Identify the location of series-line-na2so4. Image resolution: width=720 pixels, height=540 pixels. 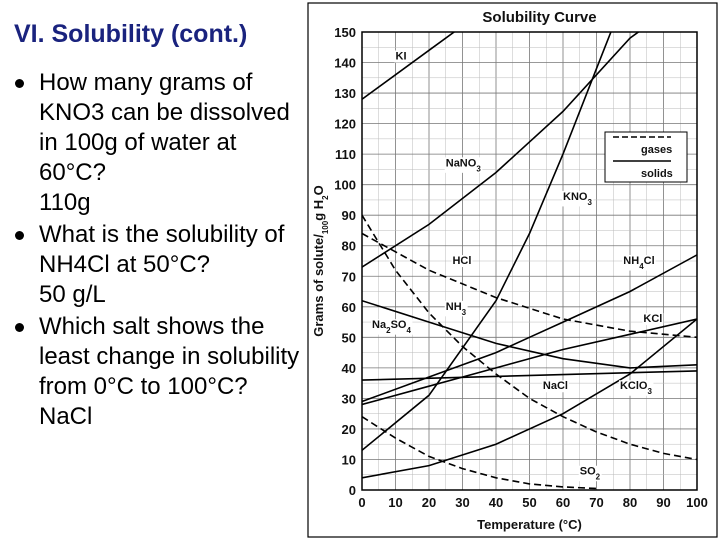
(529, 334).